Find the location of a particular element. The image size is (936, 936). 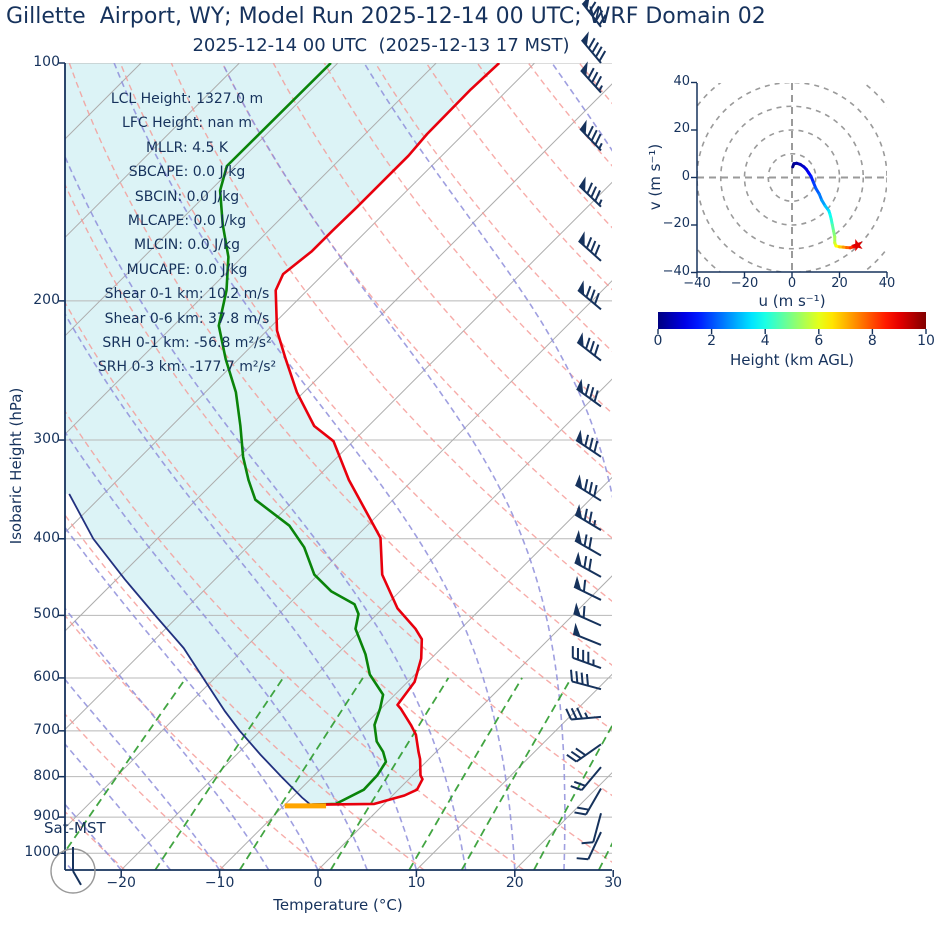

hodo-u-tick-label: −20 is located at coordinates (744, 283).